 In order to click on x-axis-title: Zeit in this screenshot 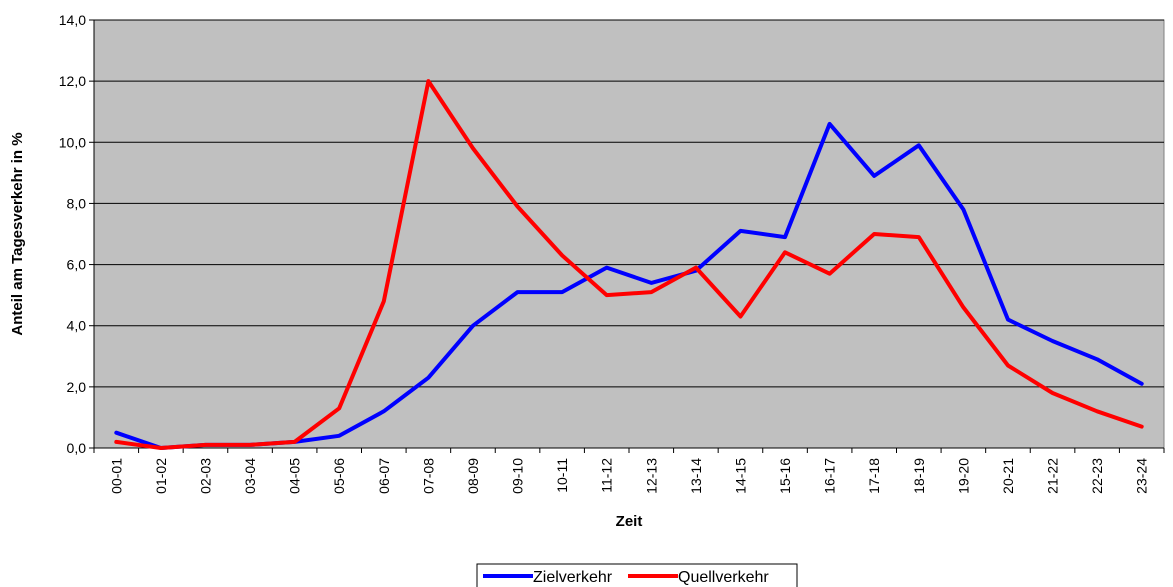, I will do `click(629, 521)`.